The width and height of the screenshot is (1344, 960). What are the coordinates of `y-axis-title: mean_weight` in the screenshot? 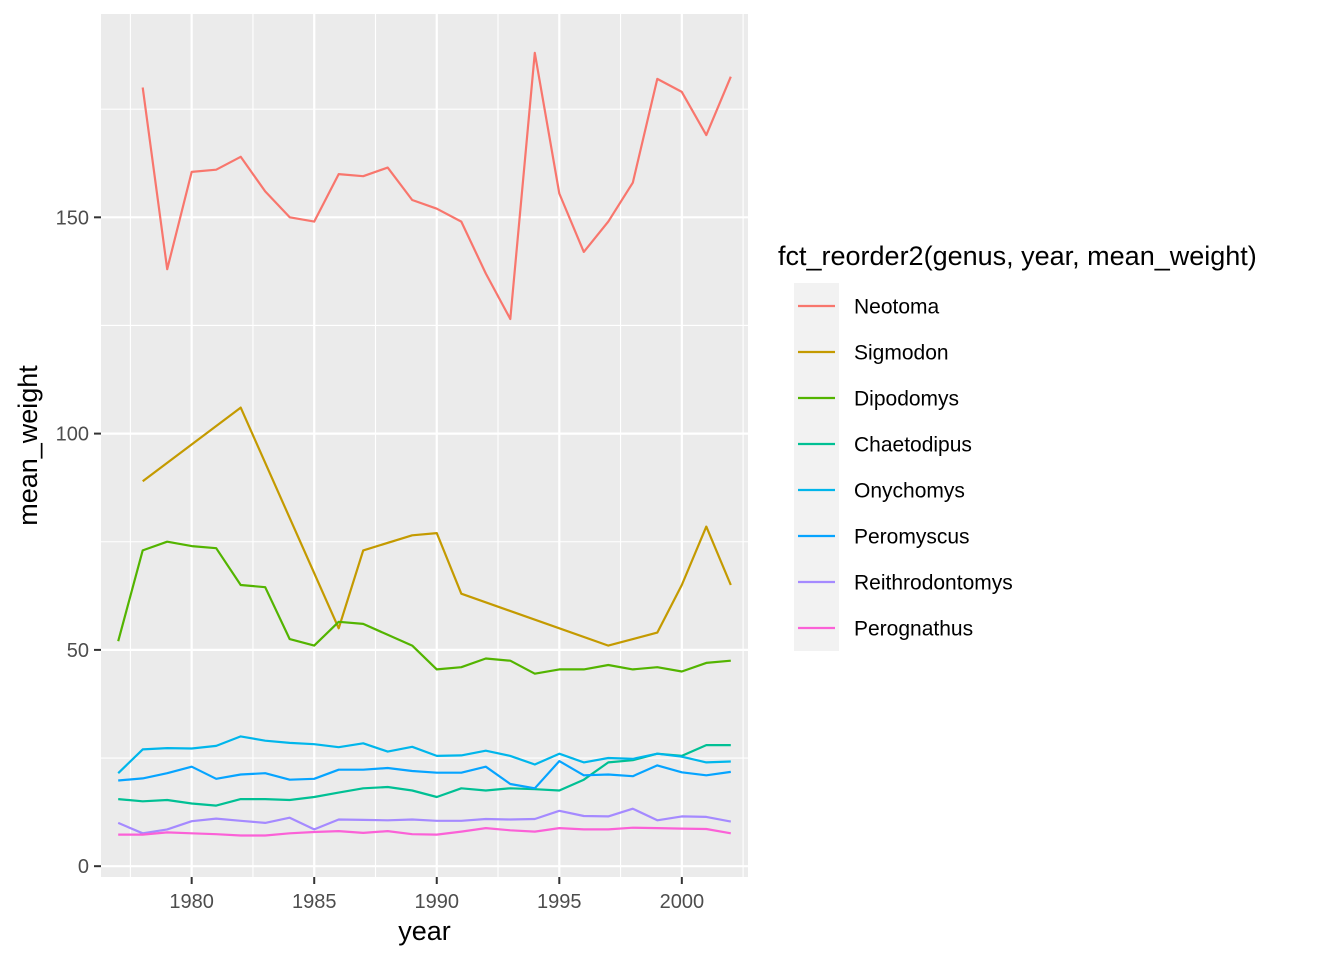 It's located at (28, 445).